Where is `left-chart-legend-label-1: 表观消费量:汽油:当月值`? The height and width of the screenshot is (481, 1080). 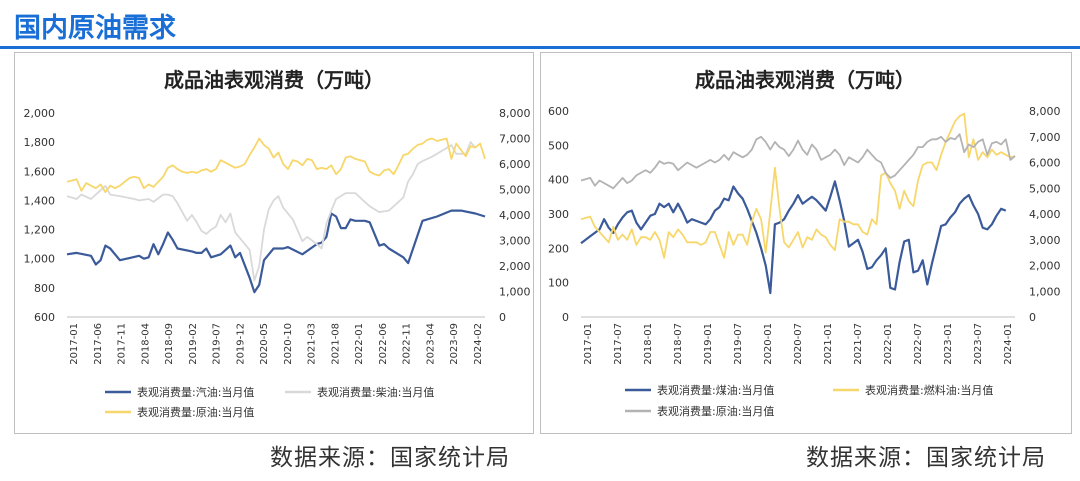 left-chart-legend-label-1: 表观消费量:汽油:当月值 is located at coordinates (195, 392).